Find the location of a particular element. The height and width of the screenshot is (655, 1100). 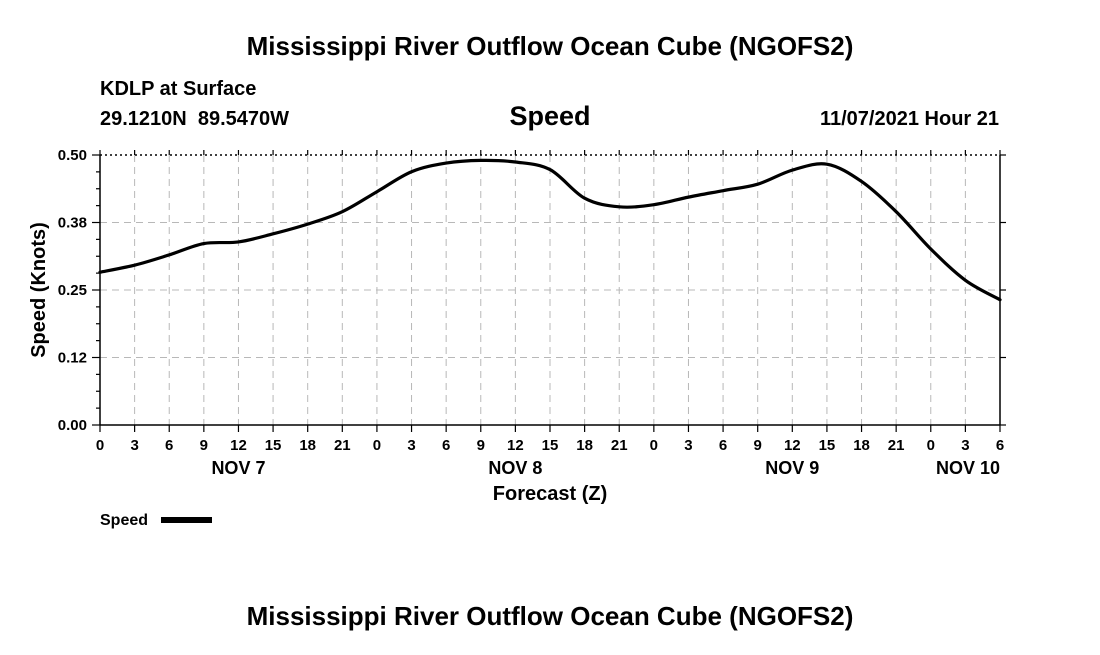

y-tick-label: 0.00 is located at coordinates (72, 425).